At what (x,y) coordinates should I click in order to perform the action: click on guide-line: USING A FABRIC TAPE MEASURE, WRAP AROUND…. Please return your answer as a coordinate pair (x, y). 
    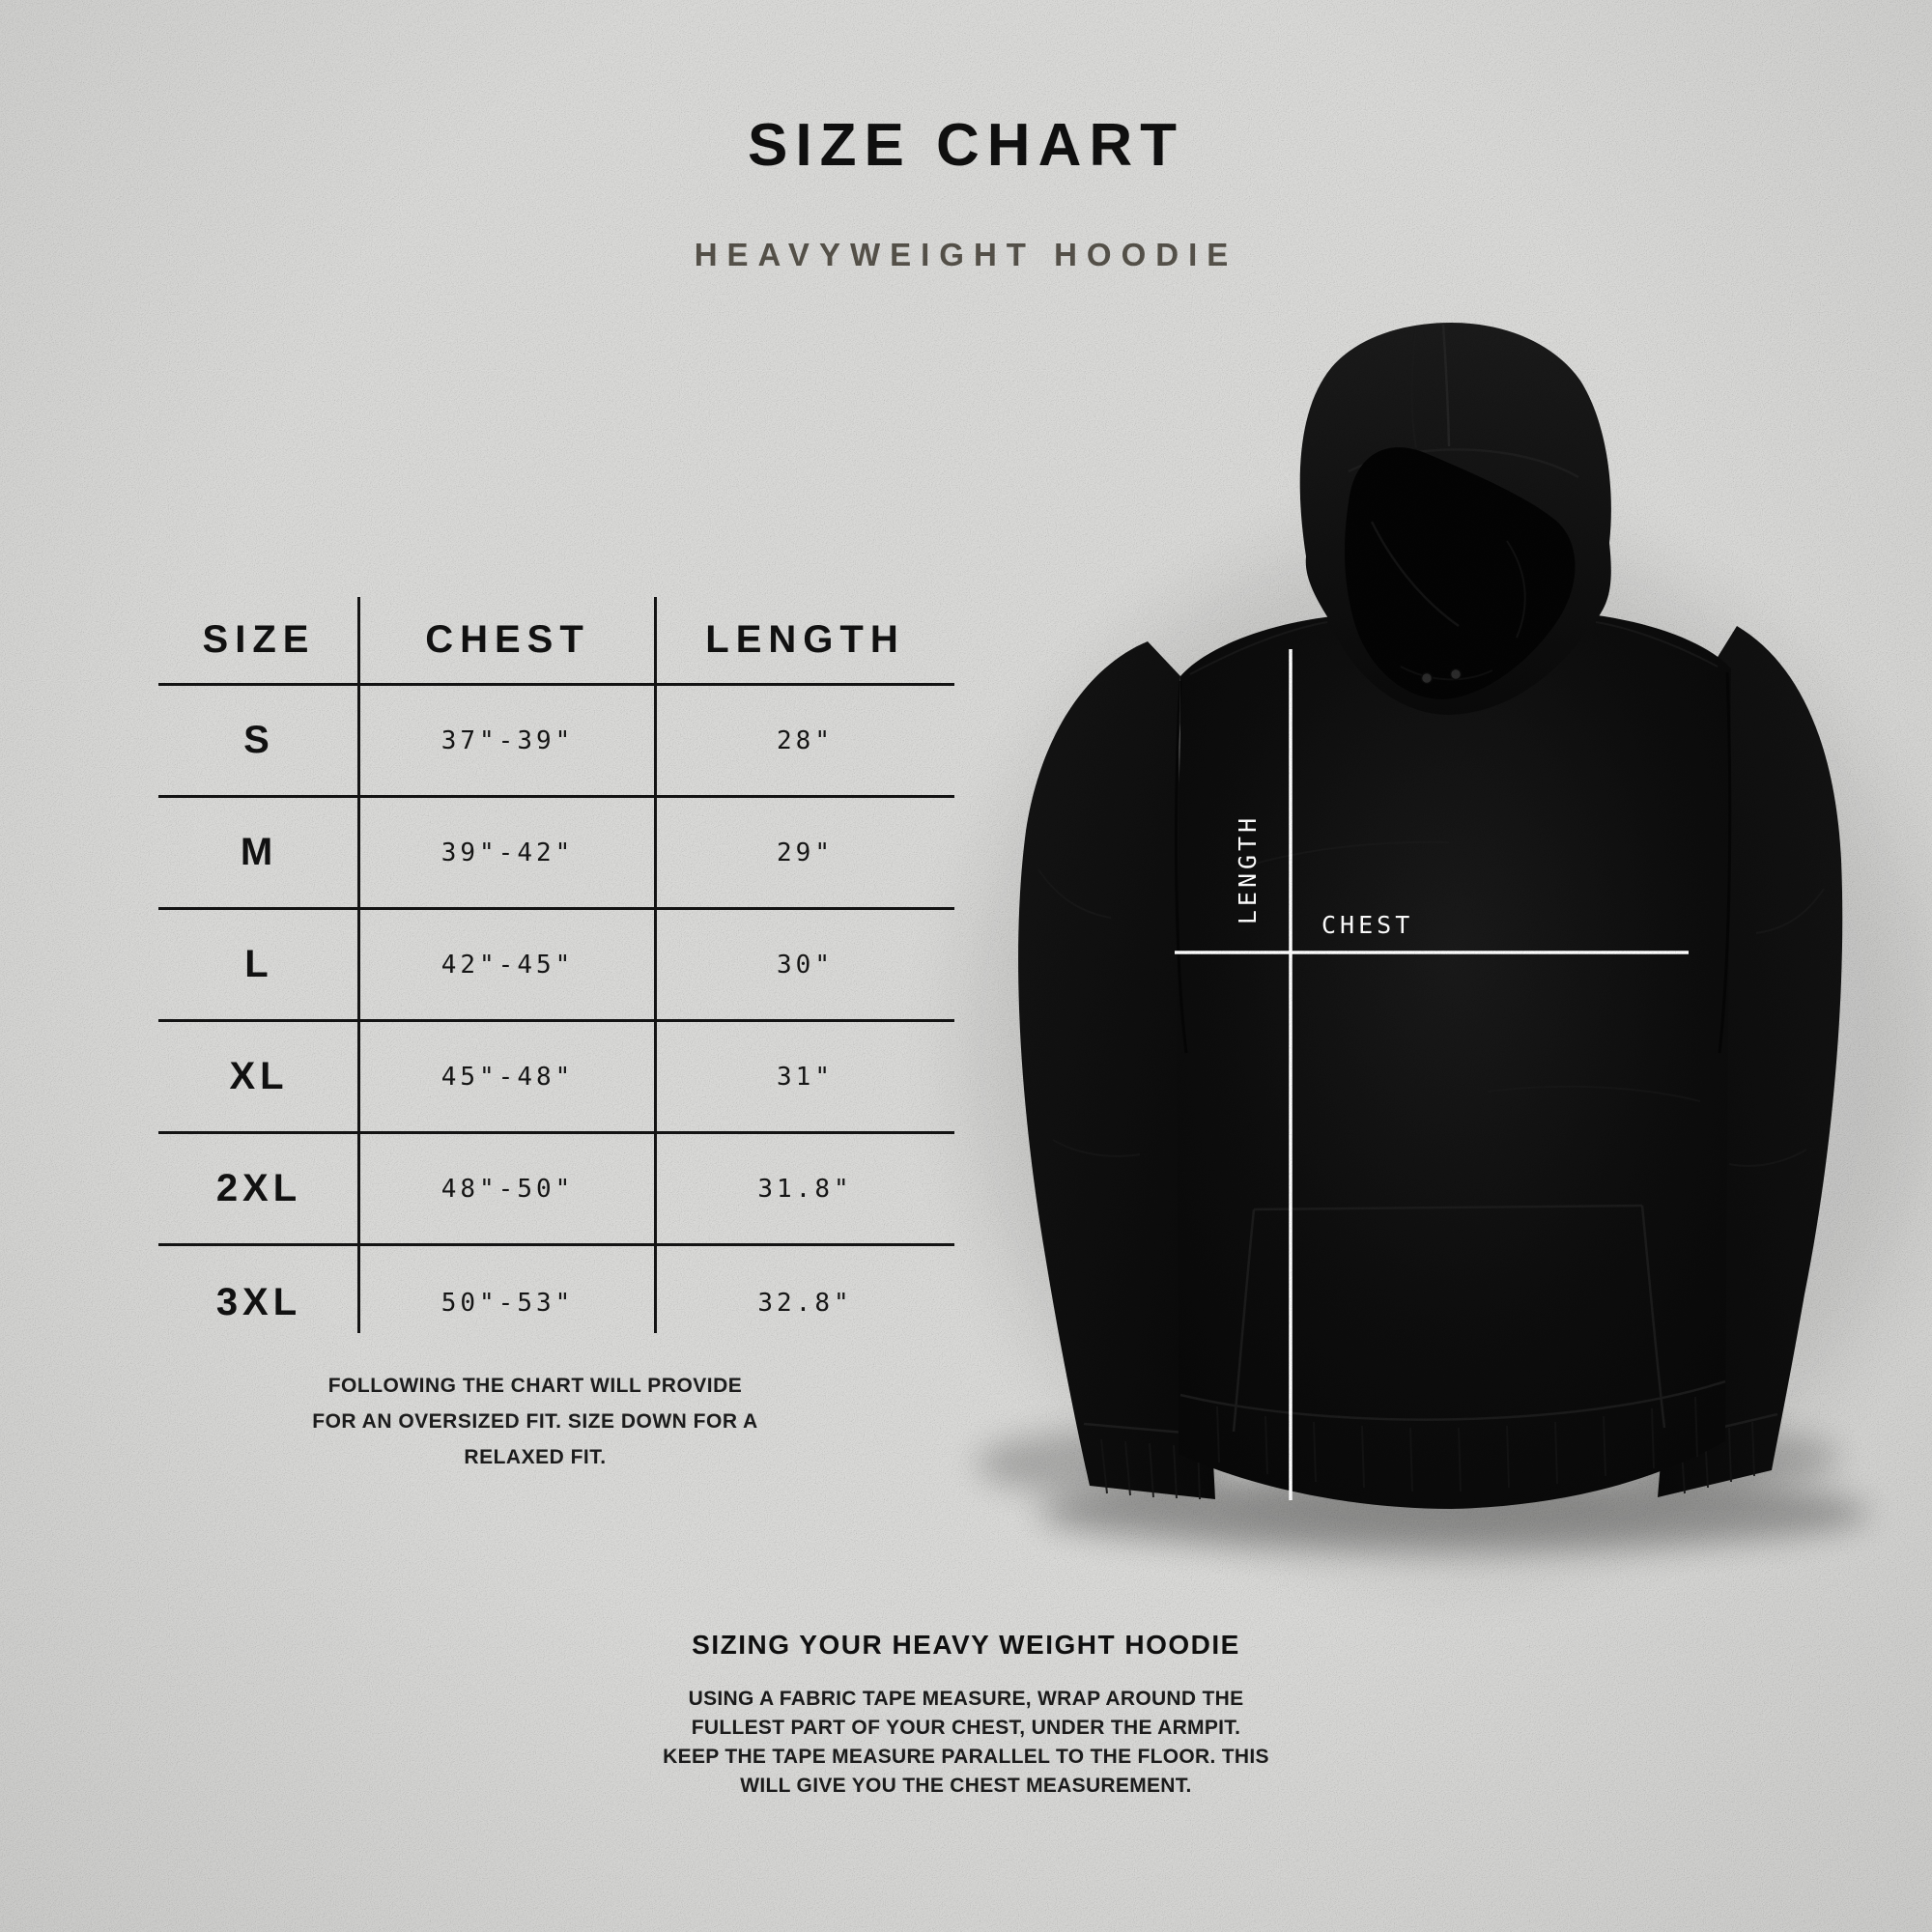
    Looking at the image, I should click on (966, 1699).